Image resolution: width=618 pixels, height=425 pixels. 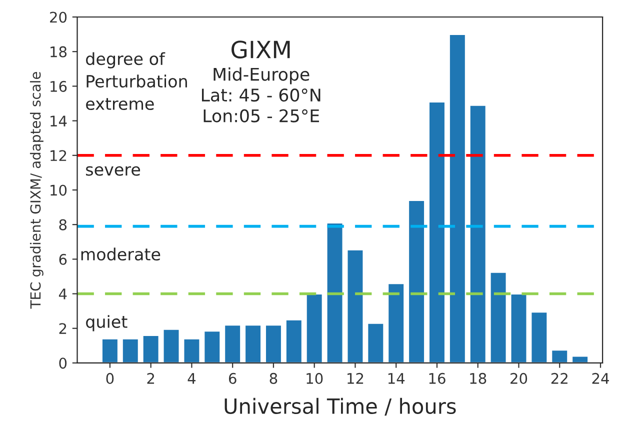 I want to click on x-tick-label: 8, so click(x=274, y=378).